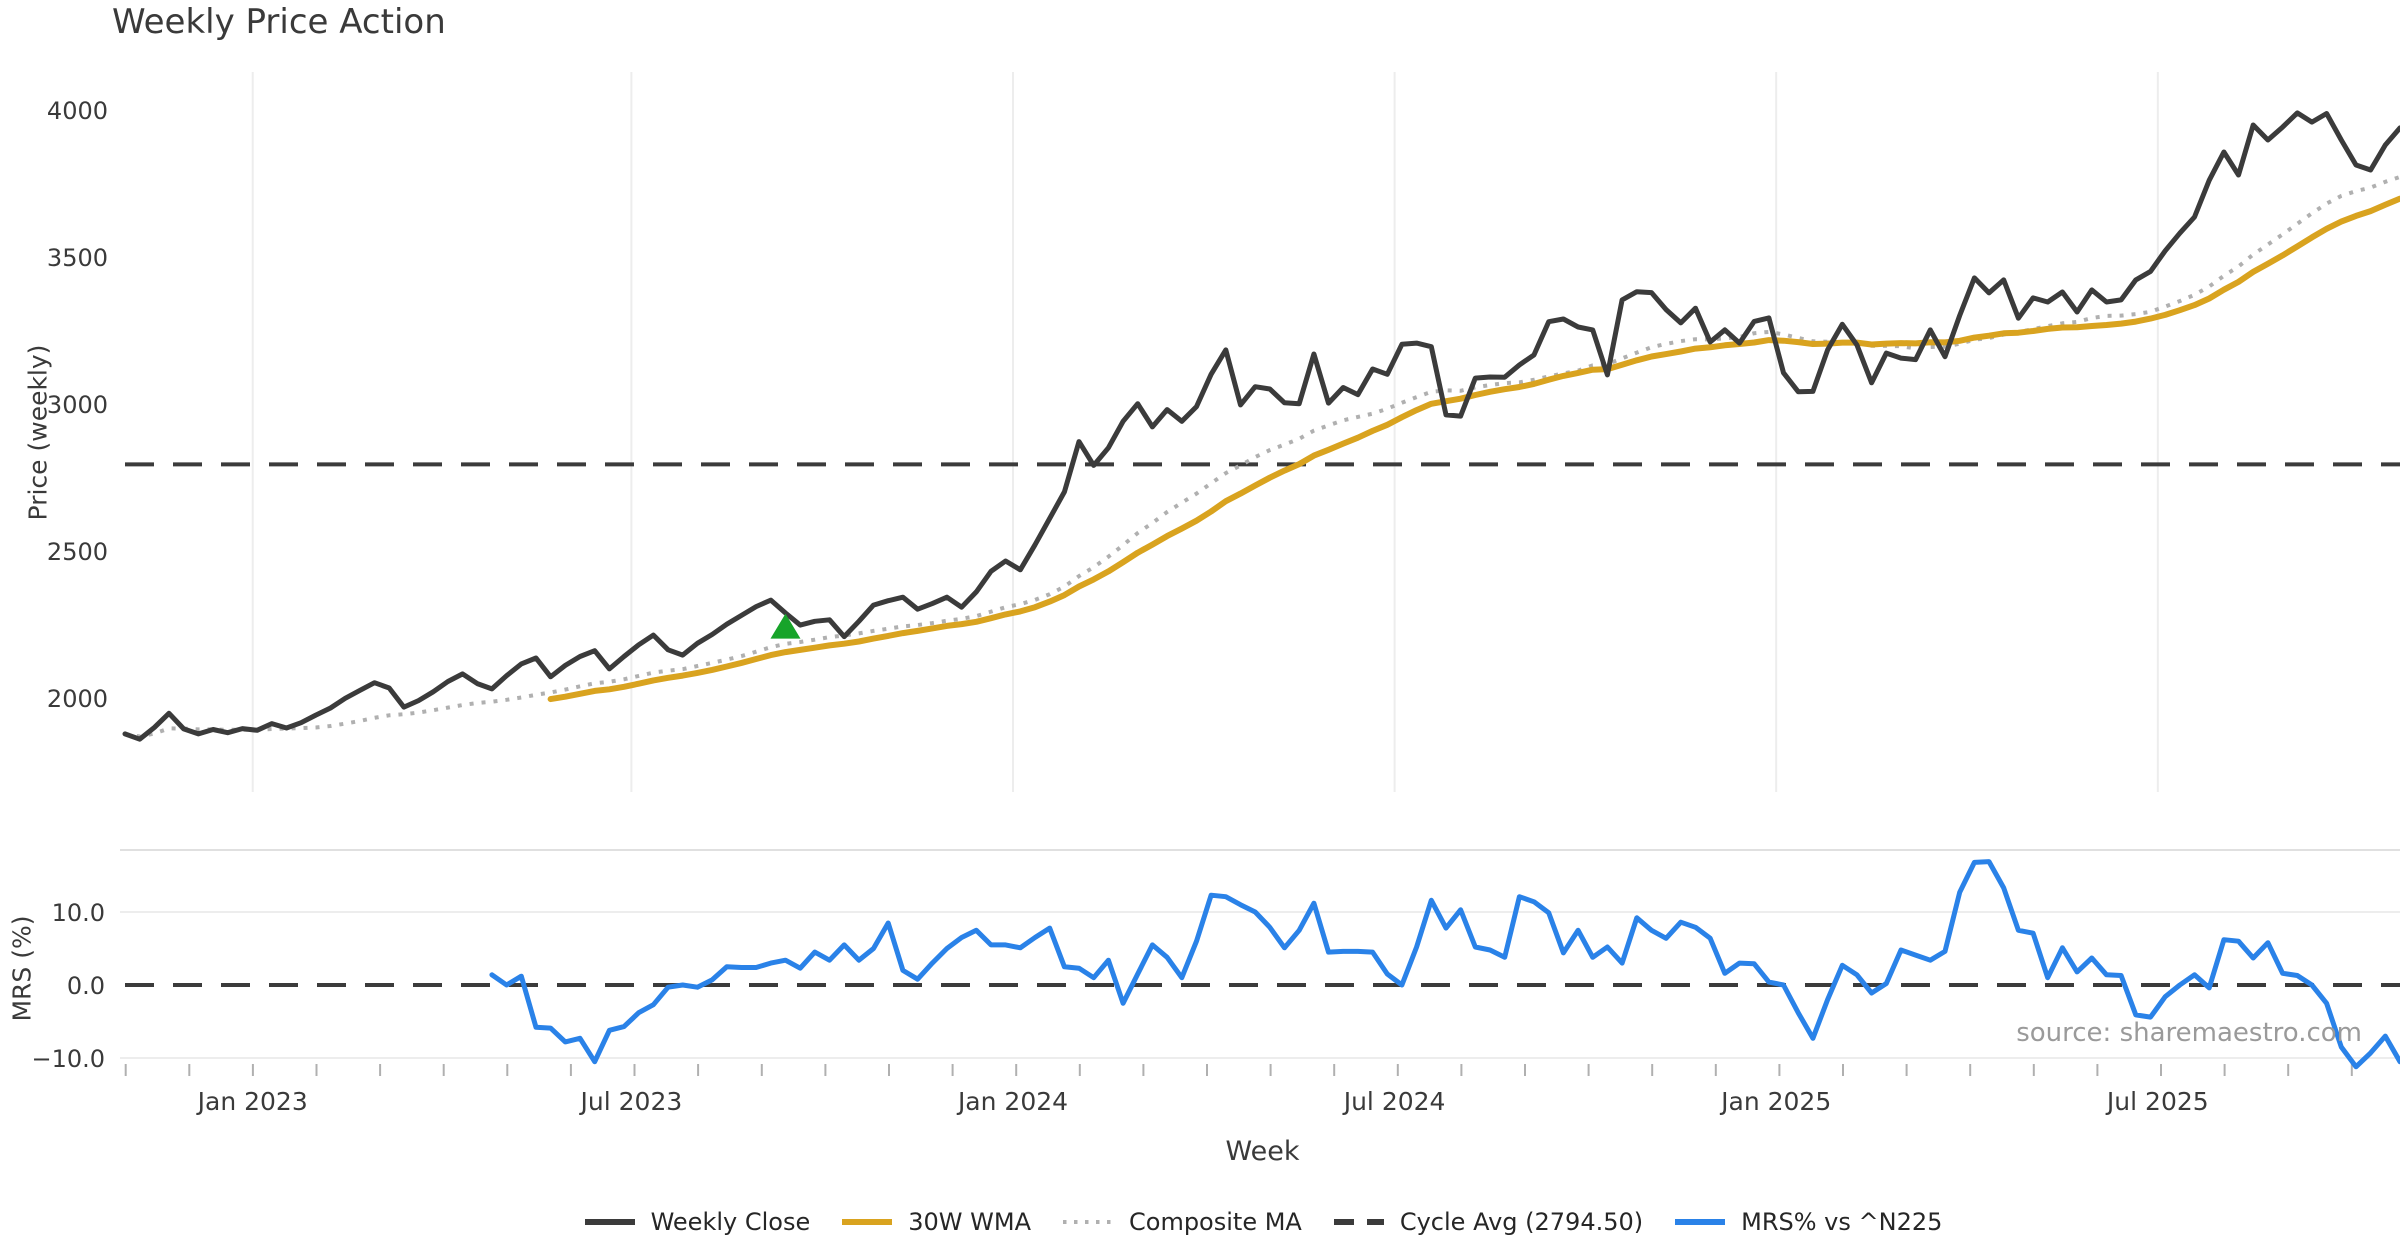 This screenshot has width=2400, height=1260. Describe the element at coordinates (77, 258) in the screenshot. I see `svg-text: 3500` at that location.